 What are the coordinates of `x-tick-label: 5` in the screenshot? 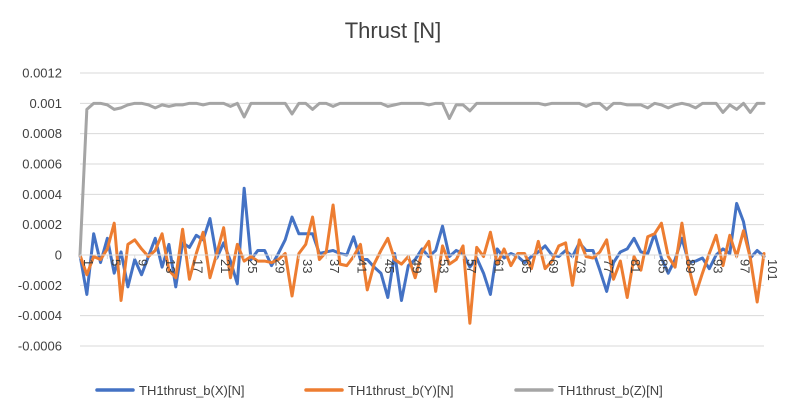 It's located at (115, 262).